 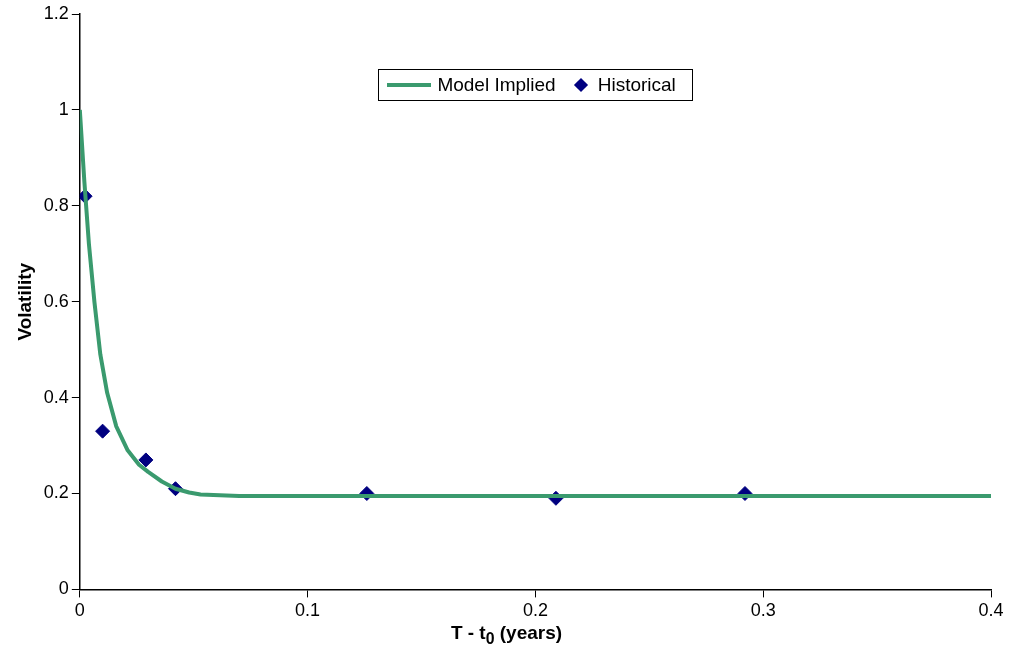 What do you see at coordinates (308, 610) in the screenshot?
I see `x-tick-label: 0.1` at bounding box center [308, 610].